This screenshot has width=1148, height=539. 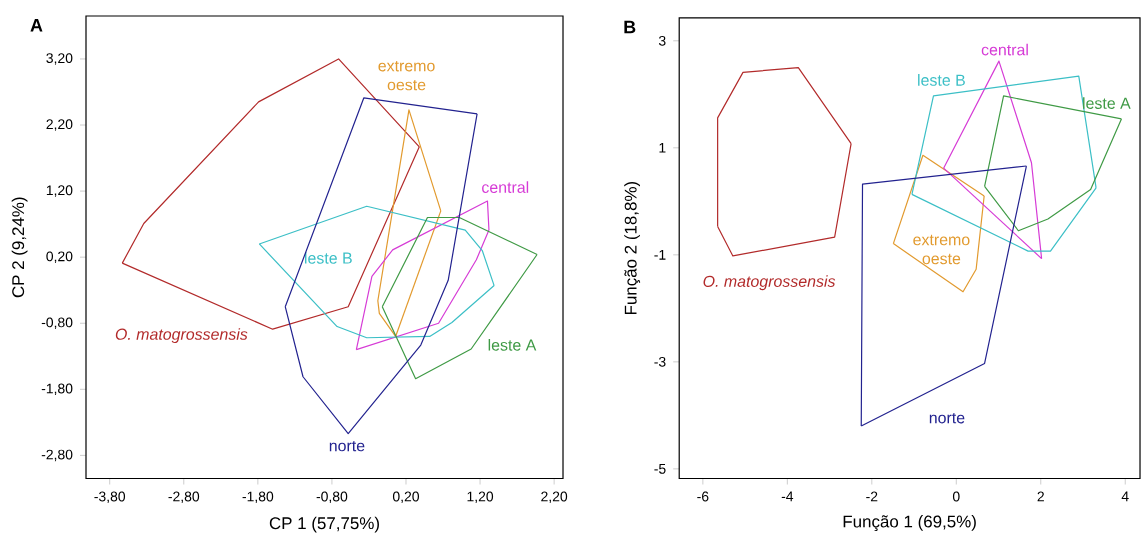 I want to click on y-tick-label: -1,80, so click(x=57, y=389).